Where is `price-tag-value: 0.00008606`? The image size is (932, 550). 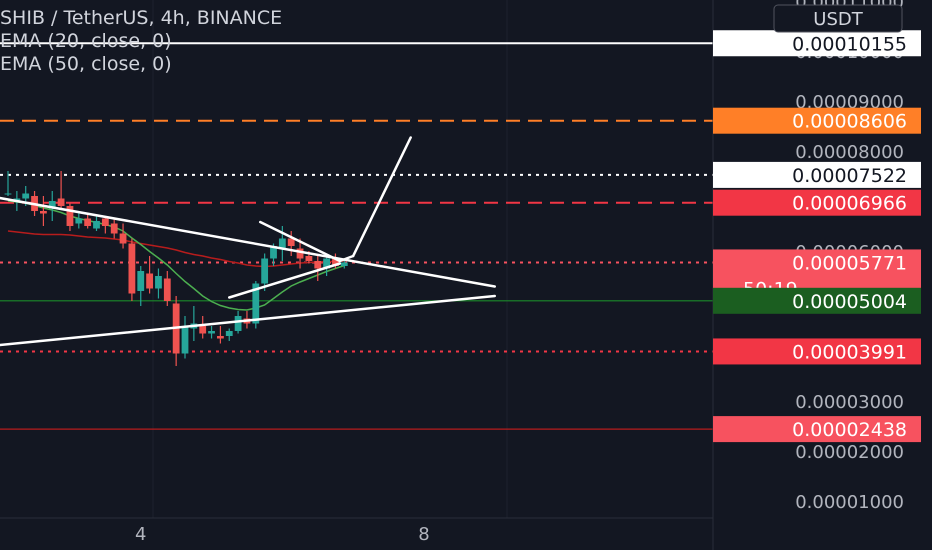 price-tag-value: 0.00008606 is located at coordinates (849, 122).